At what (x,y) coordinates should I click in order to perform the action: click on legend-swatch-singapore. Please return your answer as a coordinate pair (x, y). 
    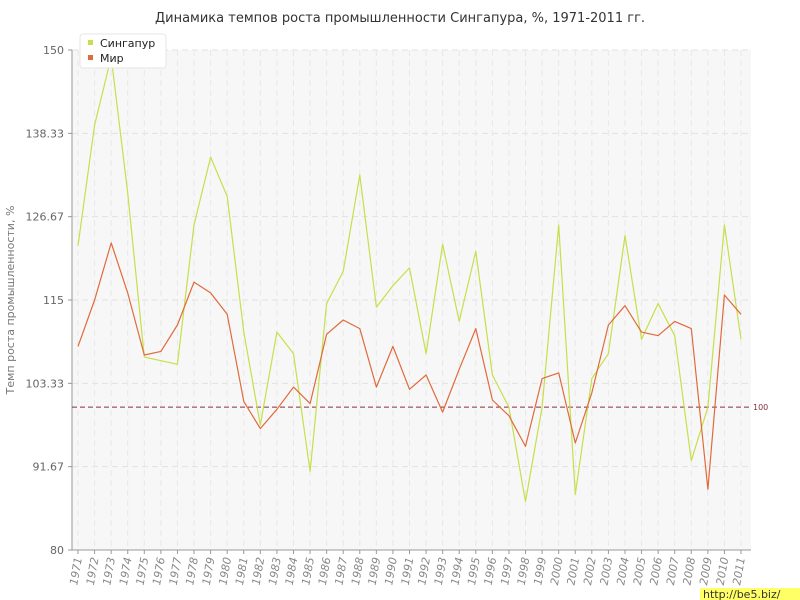
    Looking at the image, I should click on (90, 42).